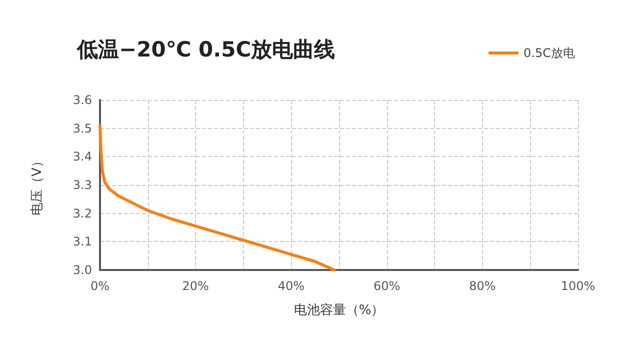  What do you see at coordinates (82, 213) in the screenshot?
I see `y-tick-label: 3.2` at bounding box center [82, 213].